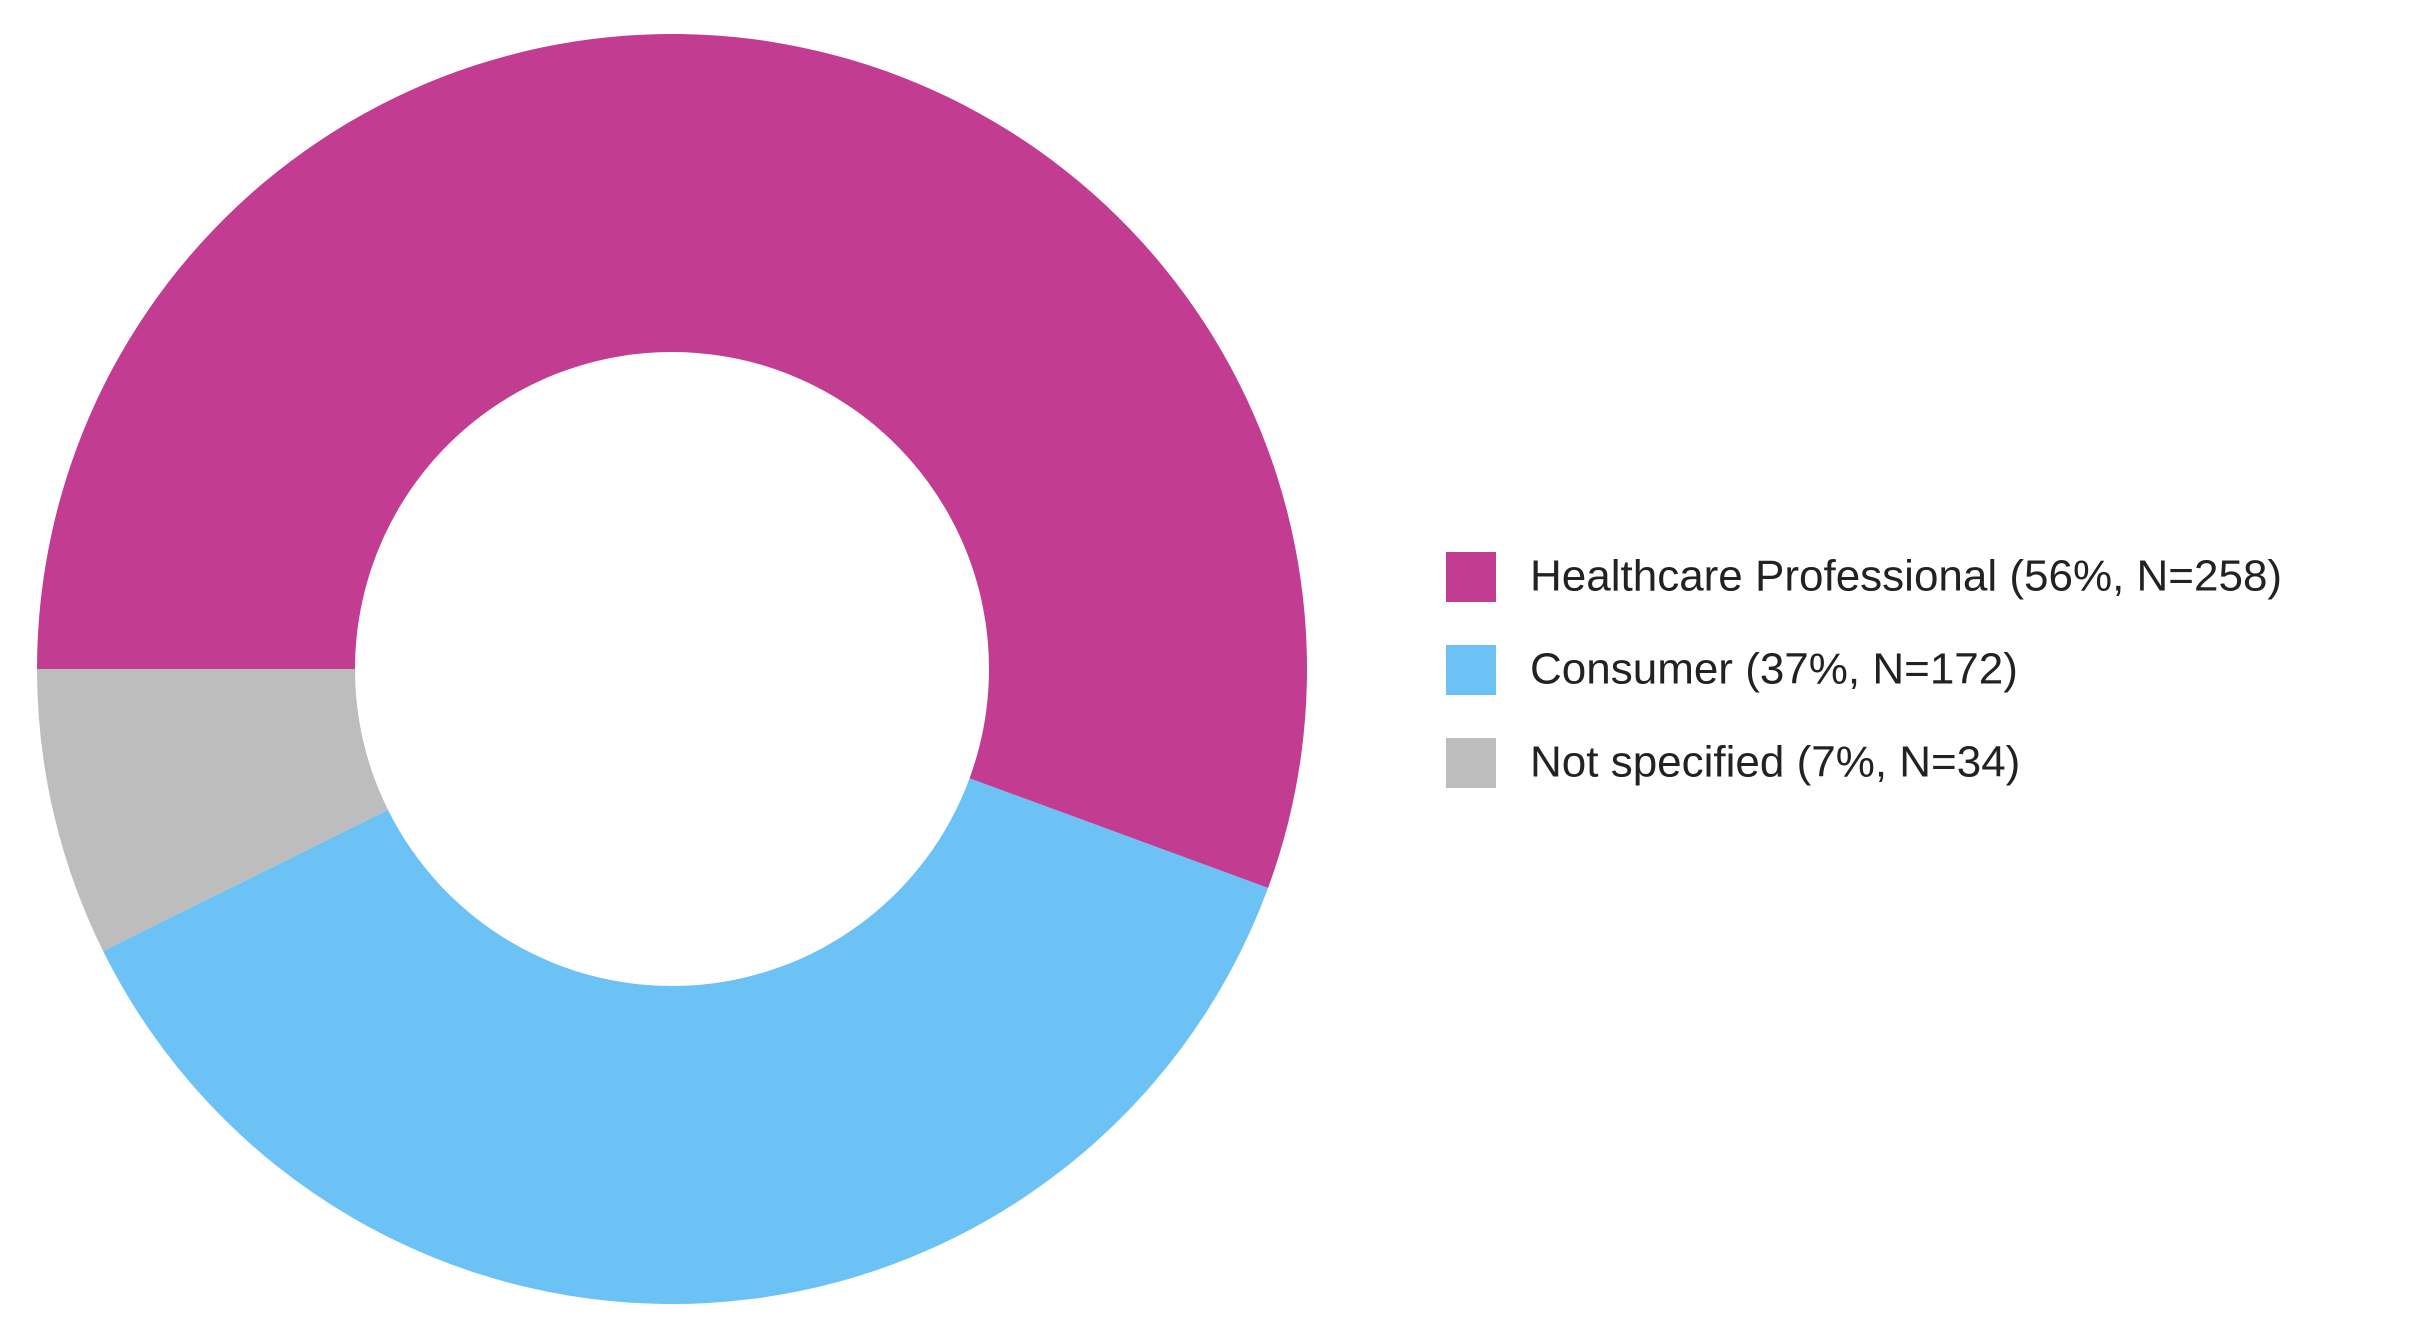 The image size is (2411, 1334). Describe the element at coordinates (213, 810) in the screenshot. I see `donut-slice` at that location.